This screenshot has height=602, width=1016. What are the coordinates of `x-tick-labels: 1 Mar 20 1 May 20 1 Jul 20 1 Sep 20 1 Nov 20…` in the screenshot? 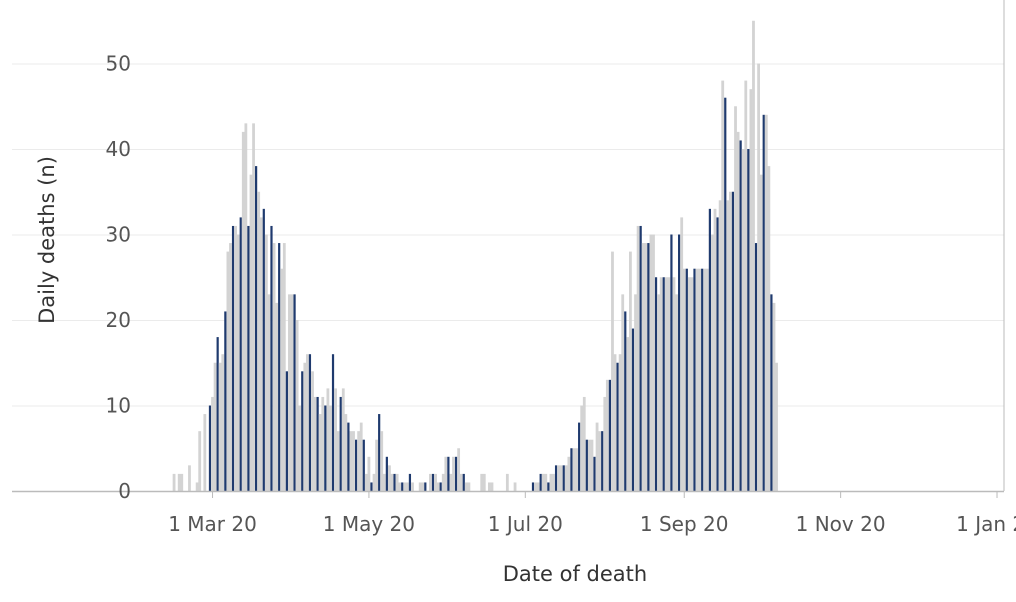 It's located at (592, 514).